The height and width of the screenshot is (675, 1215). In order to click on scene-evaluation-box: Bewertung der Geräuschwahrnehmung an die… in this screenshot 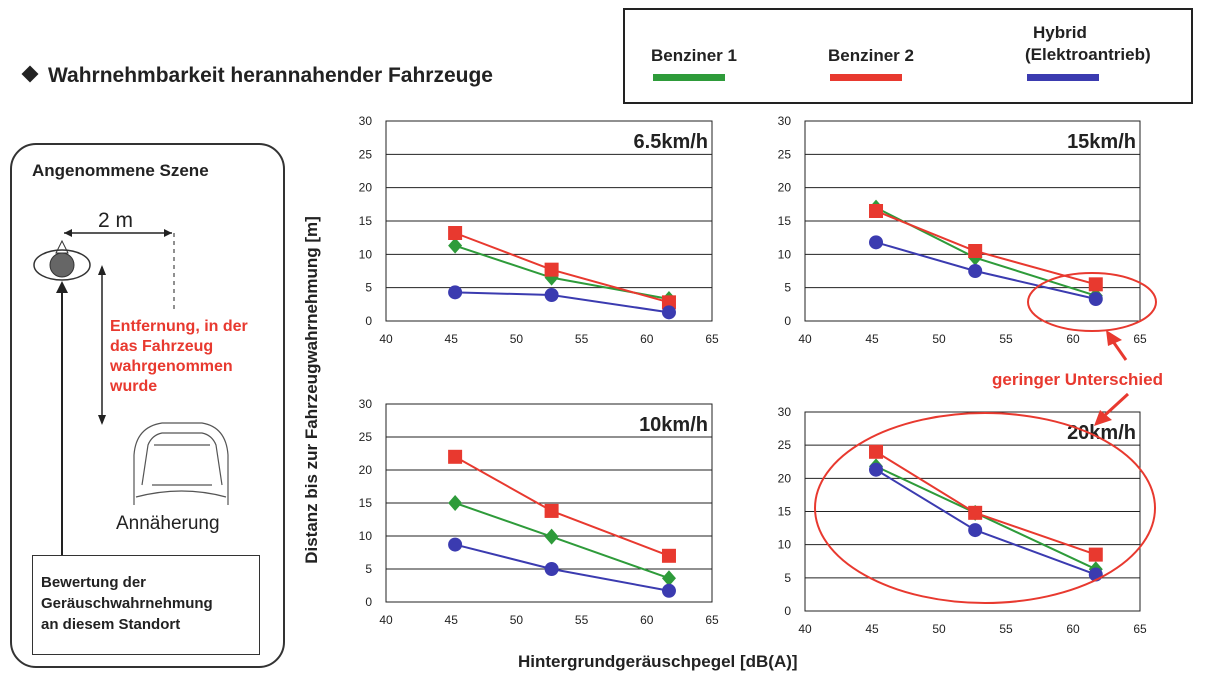, I will do `click(146, 605)`.